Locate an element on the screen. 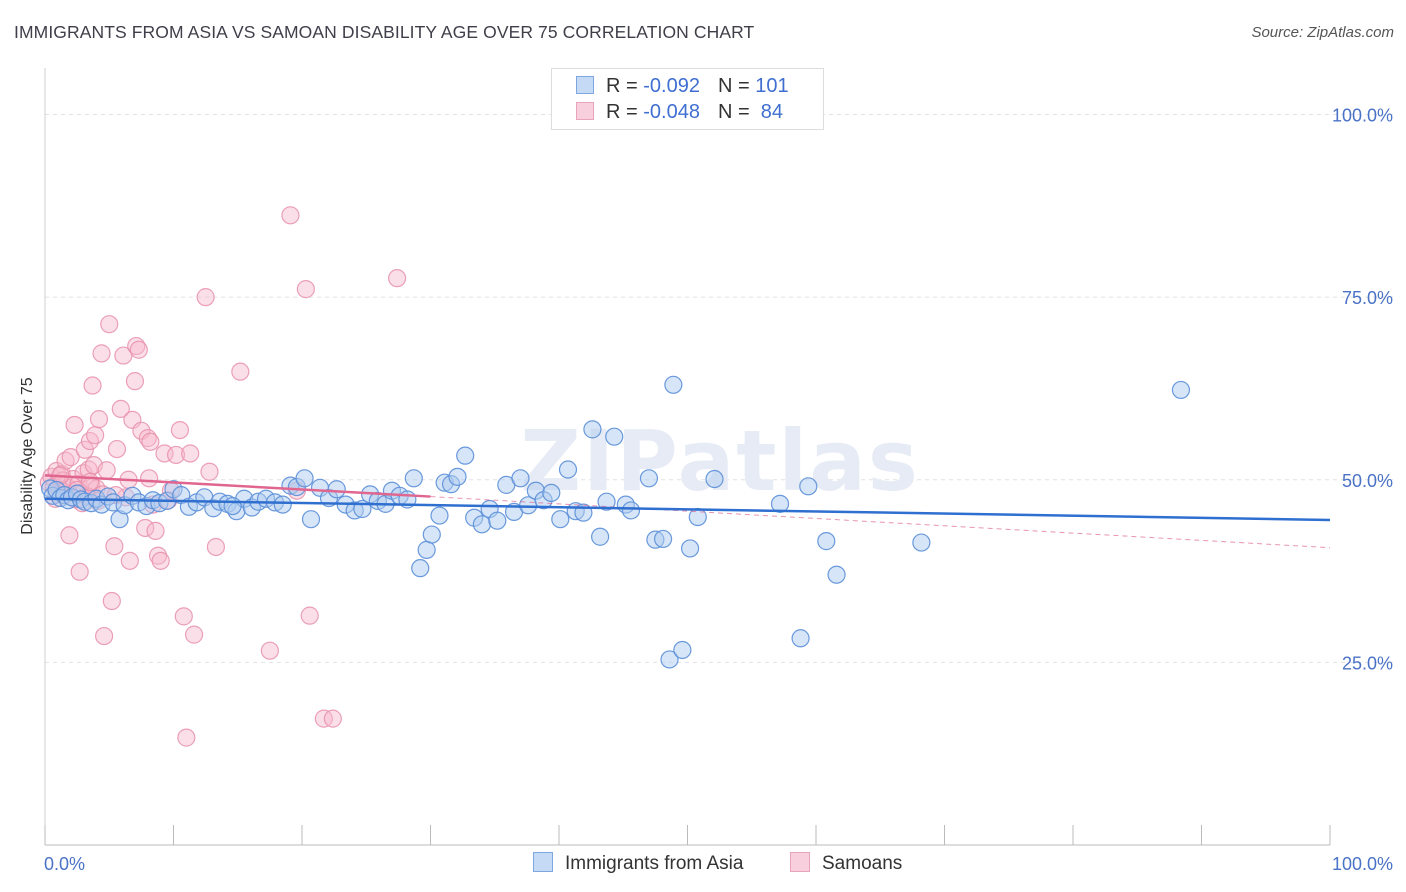 The width and height of the screenshot is (1406, 892). source-credit: Source: ZipAtlas.com is located at coordinates (1322, 32).